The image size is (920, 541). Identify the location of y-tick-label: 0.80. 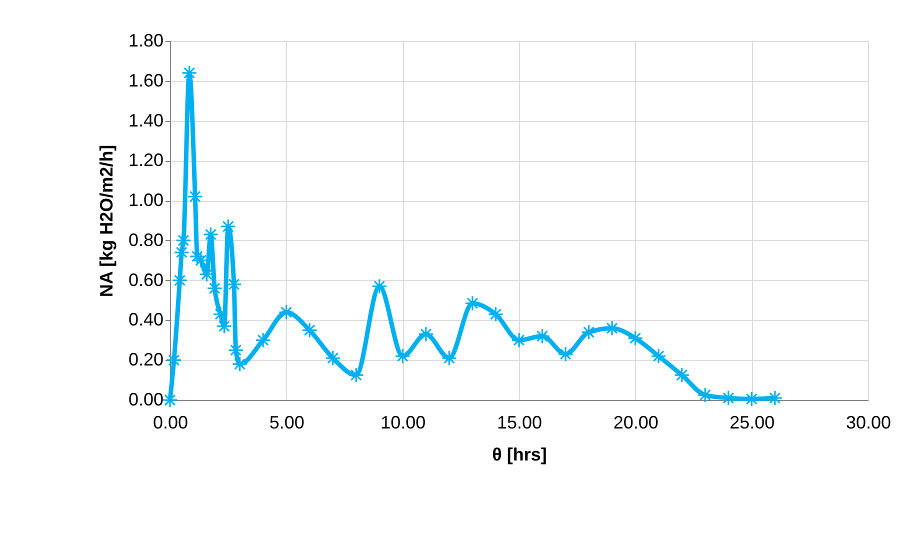
(146, 240).